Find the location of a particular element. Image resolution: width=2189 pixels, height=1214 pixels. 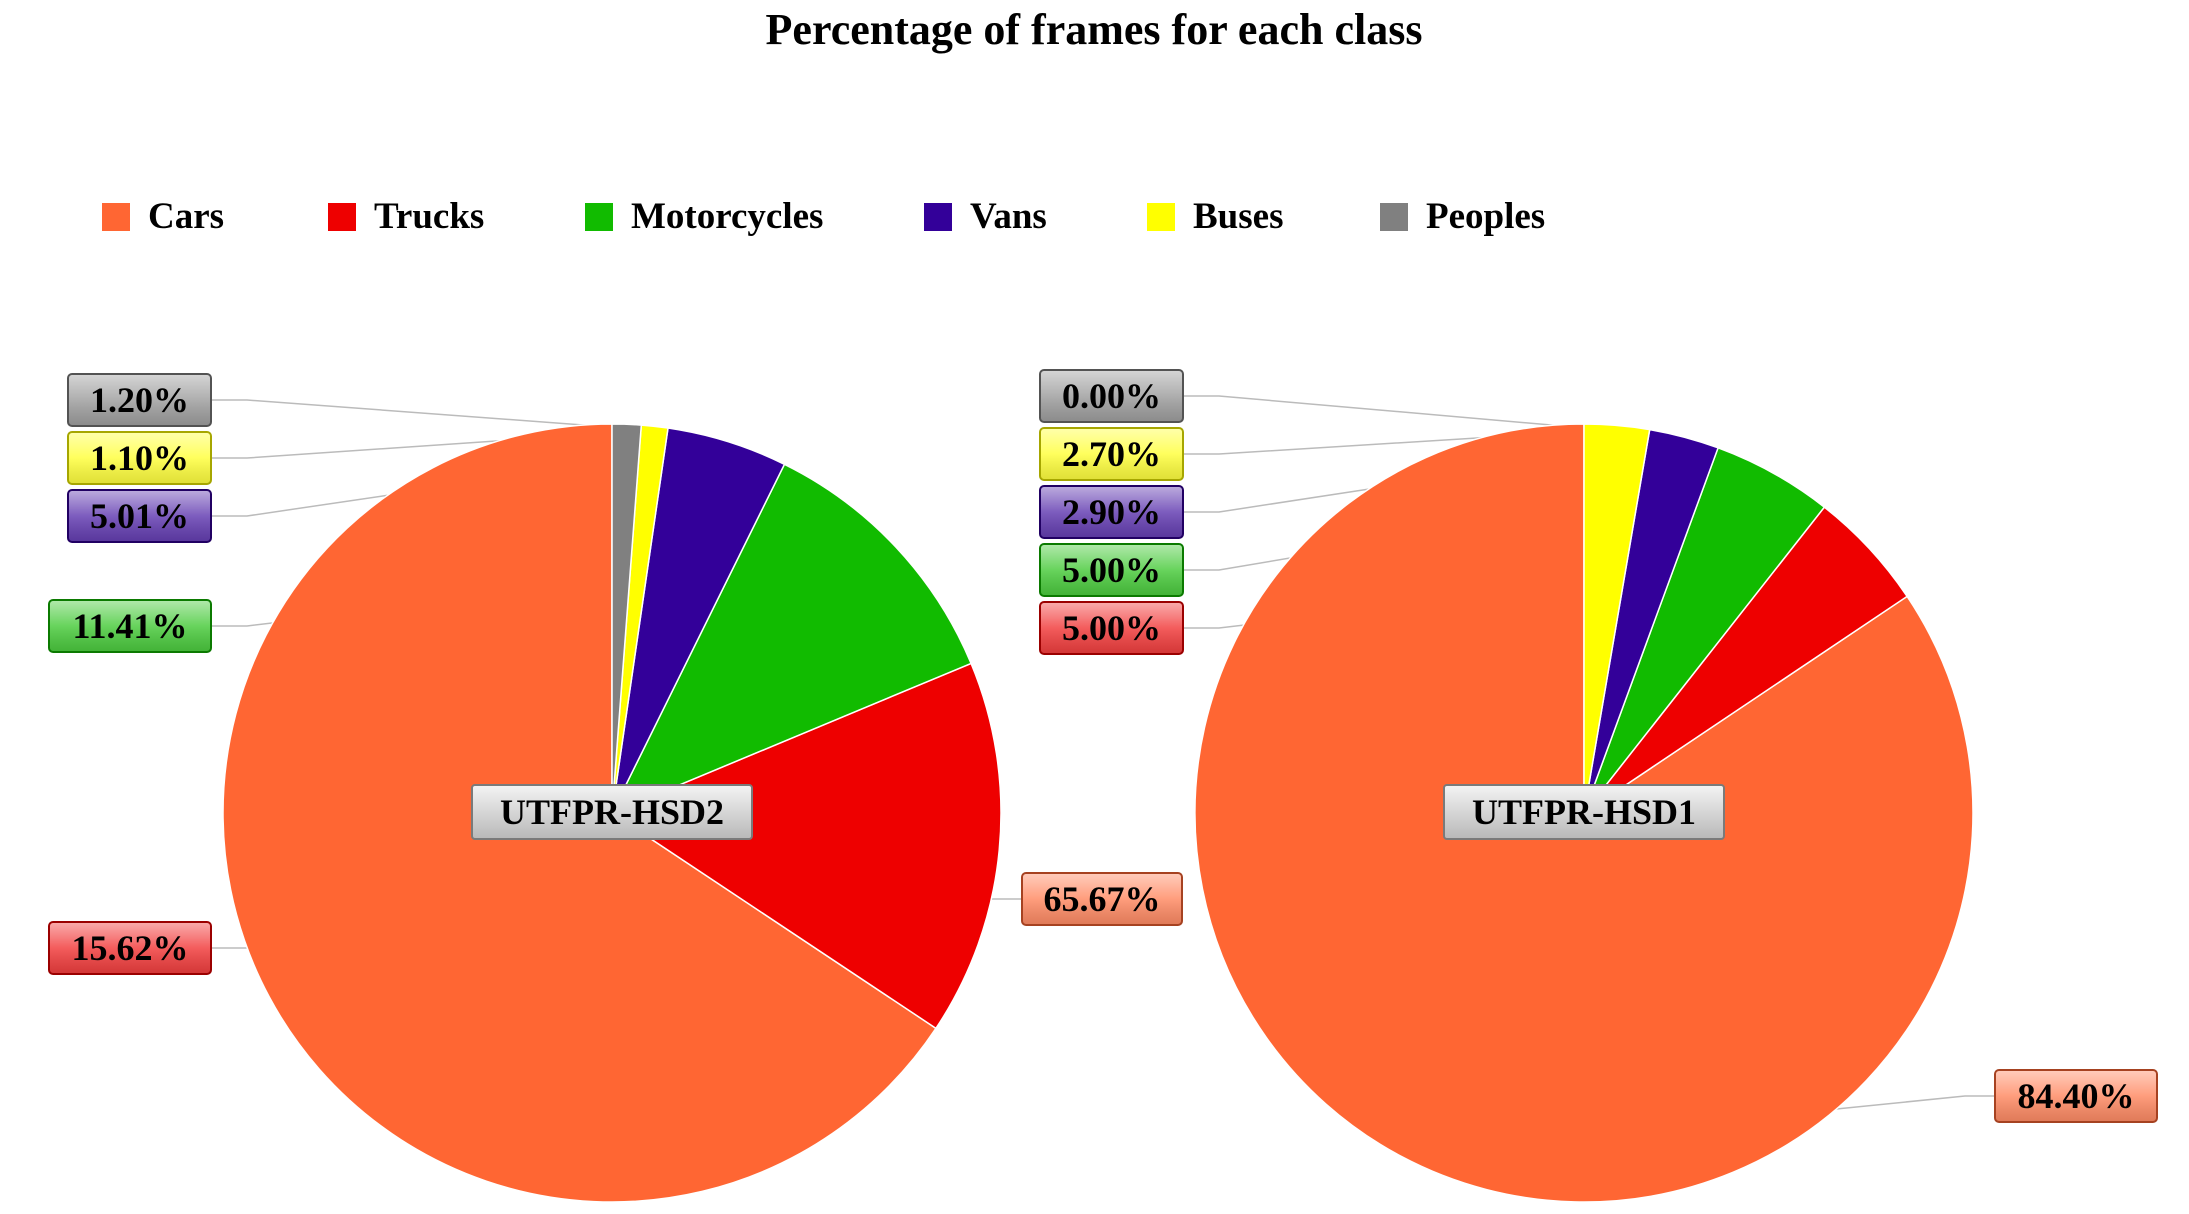

slice-value-label: 1.10% is located at coordinates (139, 458).